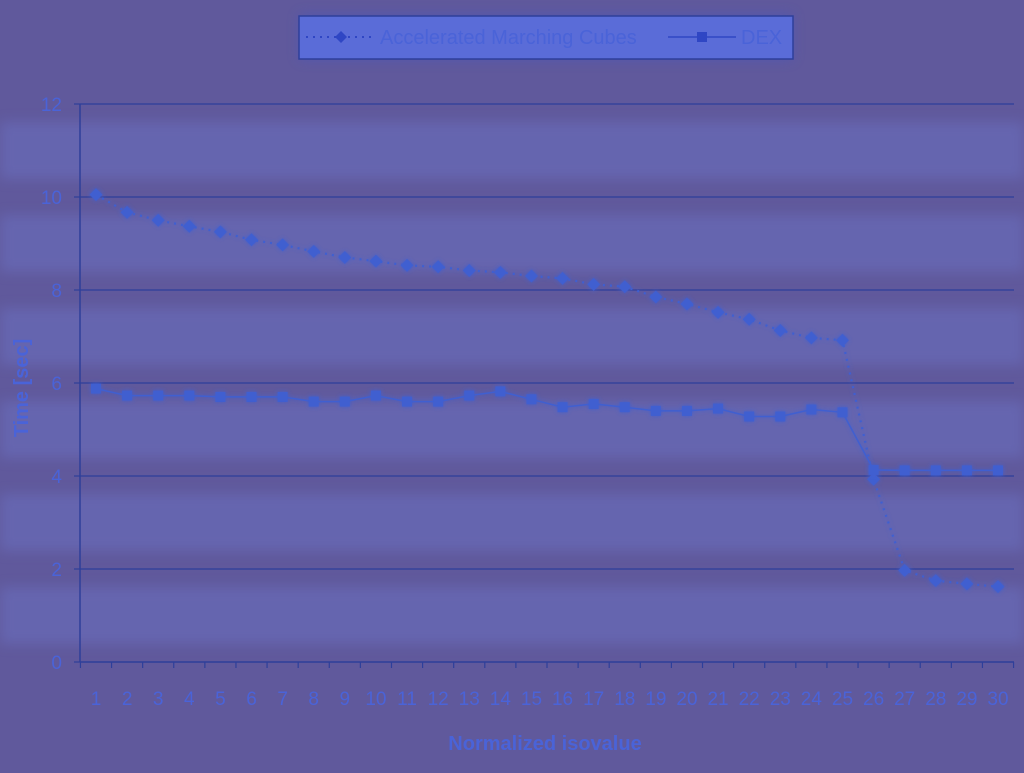 This screenshot has width=1024, height=773. Describe the element at coordinates (127, 699) in the screenshot. I see `x-tick-label: 2` at that location.